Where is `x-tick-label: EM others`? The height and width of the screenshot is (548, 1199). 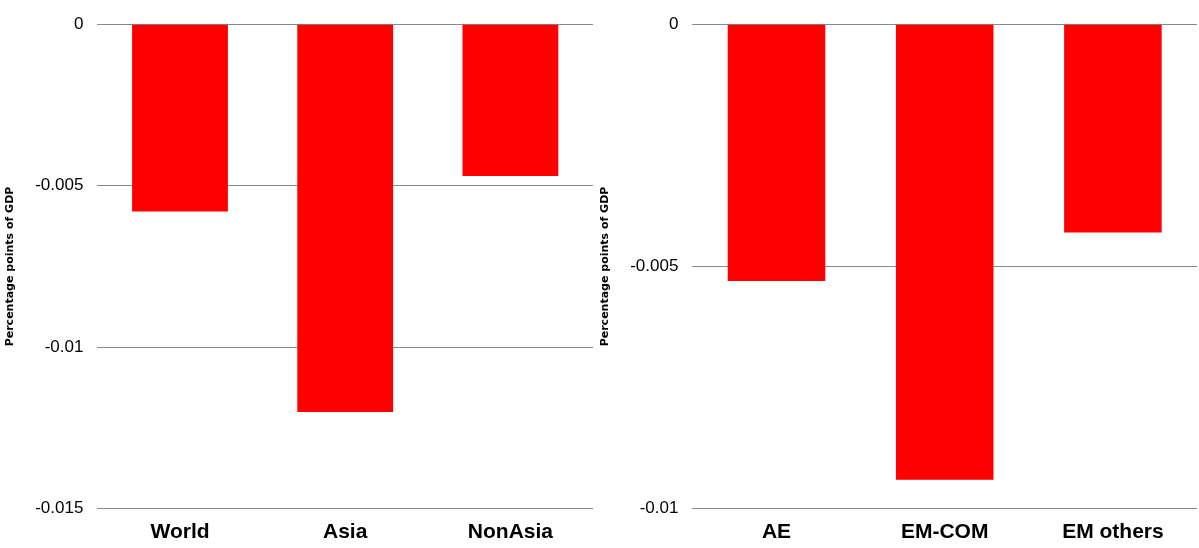
x-tick-label: EM others is located at coordinates (1113, 531).